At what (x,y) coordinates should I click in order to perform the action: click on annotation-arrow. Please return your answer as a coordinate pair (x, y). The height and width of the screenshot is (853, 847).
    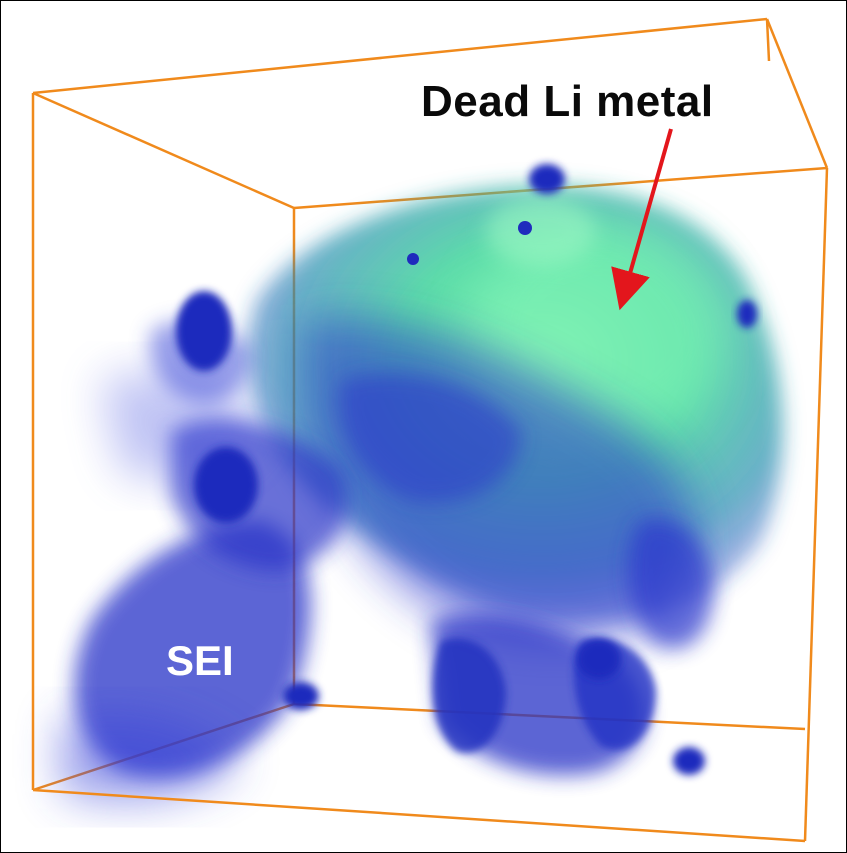
    Looking at the image, I should click on (642, 219).